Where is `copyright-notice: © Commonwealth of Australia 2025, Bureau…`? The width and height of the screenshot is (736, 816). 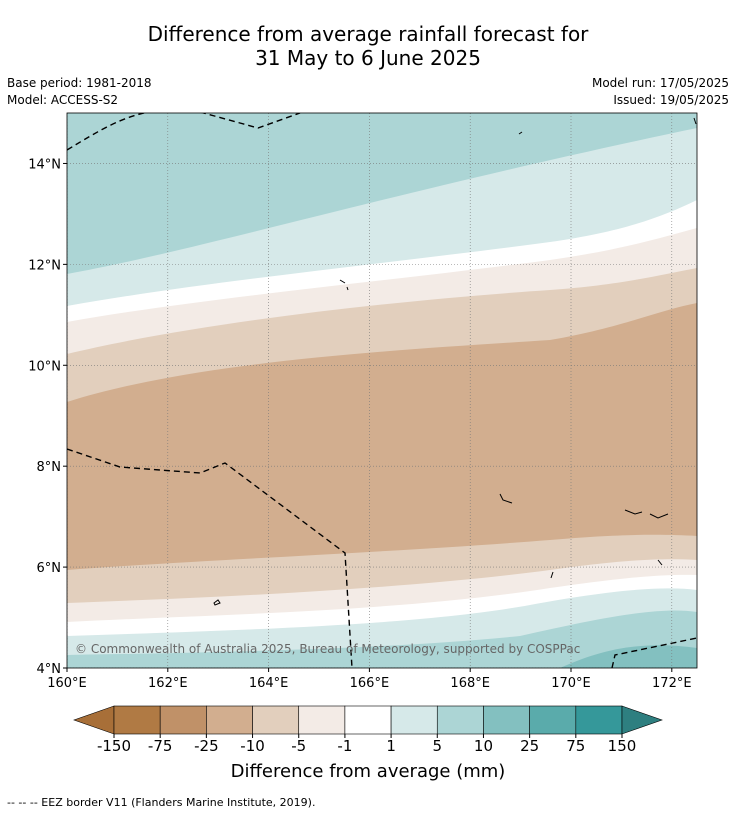
copyright-notice: © Commonwealth of Australia 2025, Bureau… is located at coordinates (327, 649).